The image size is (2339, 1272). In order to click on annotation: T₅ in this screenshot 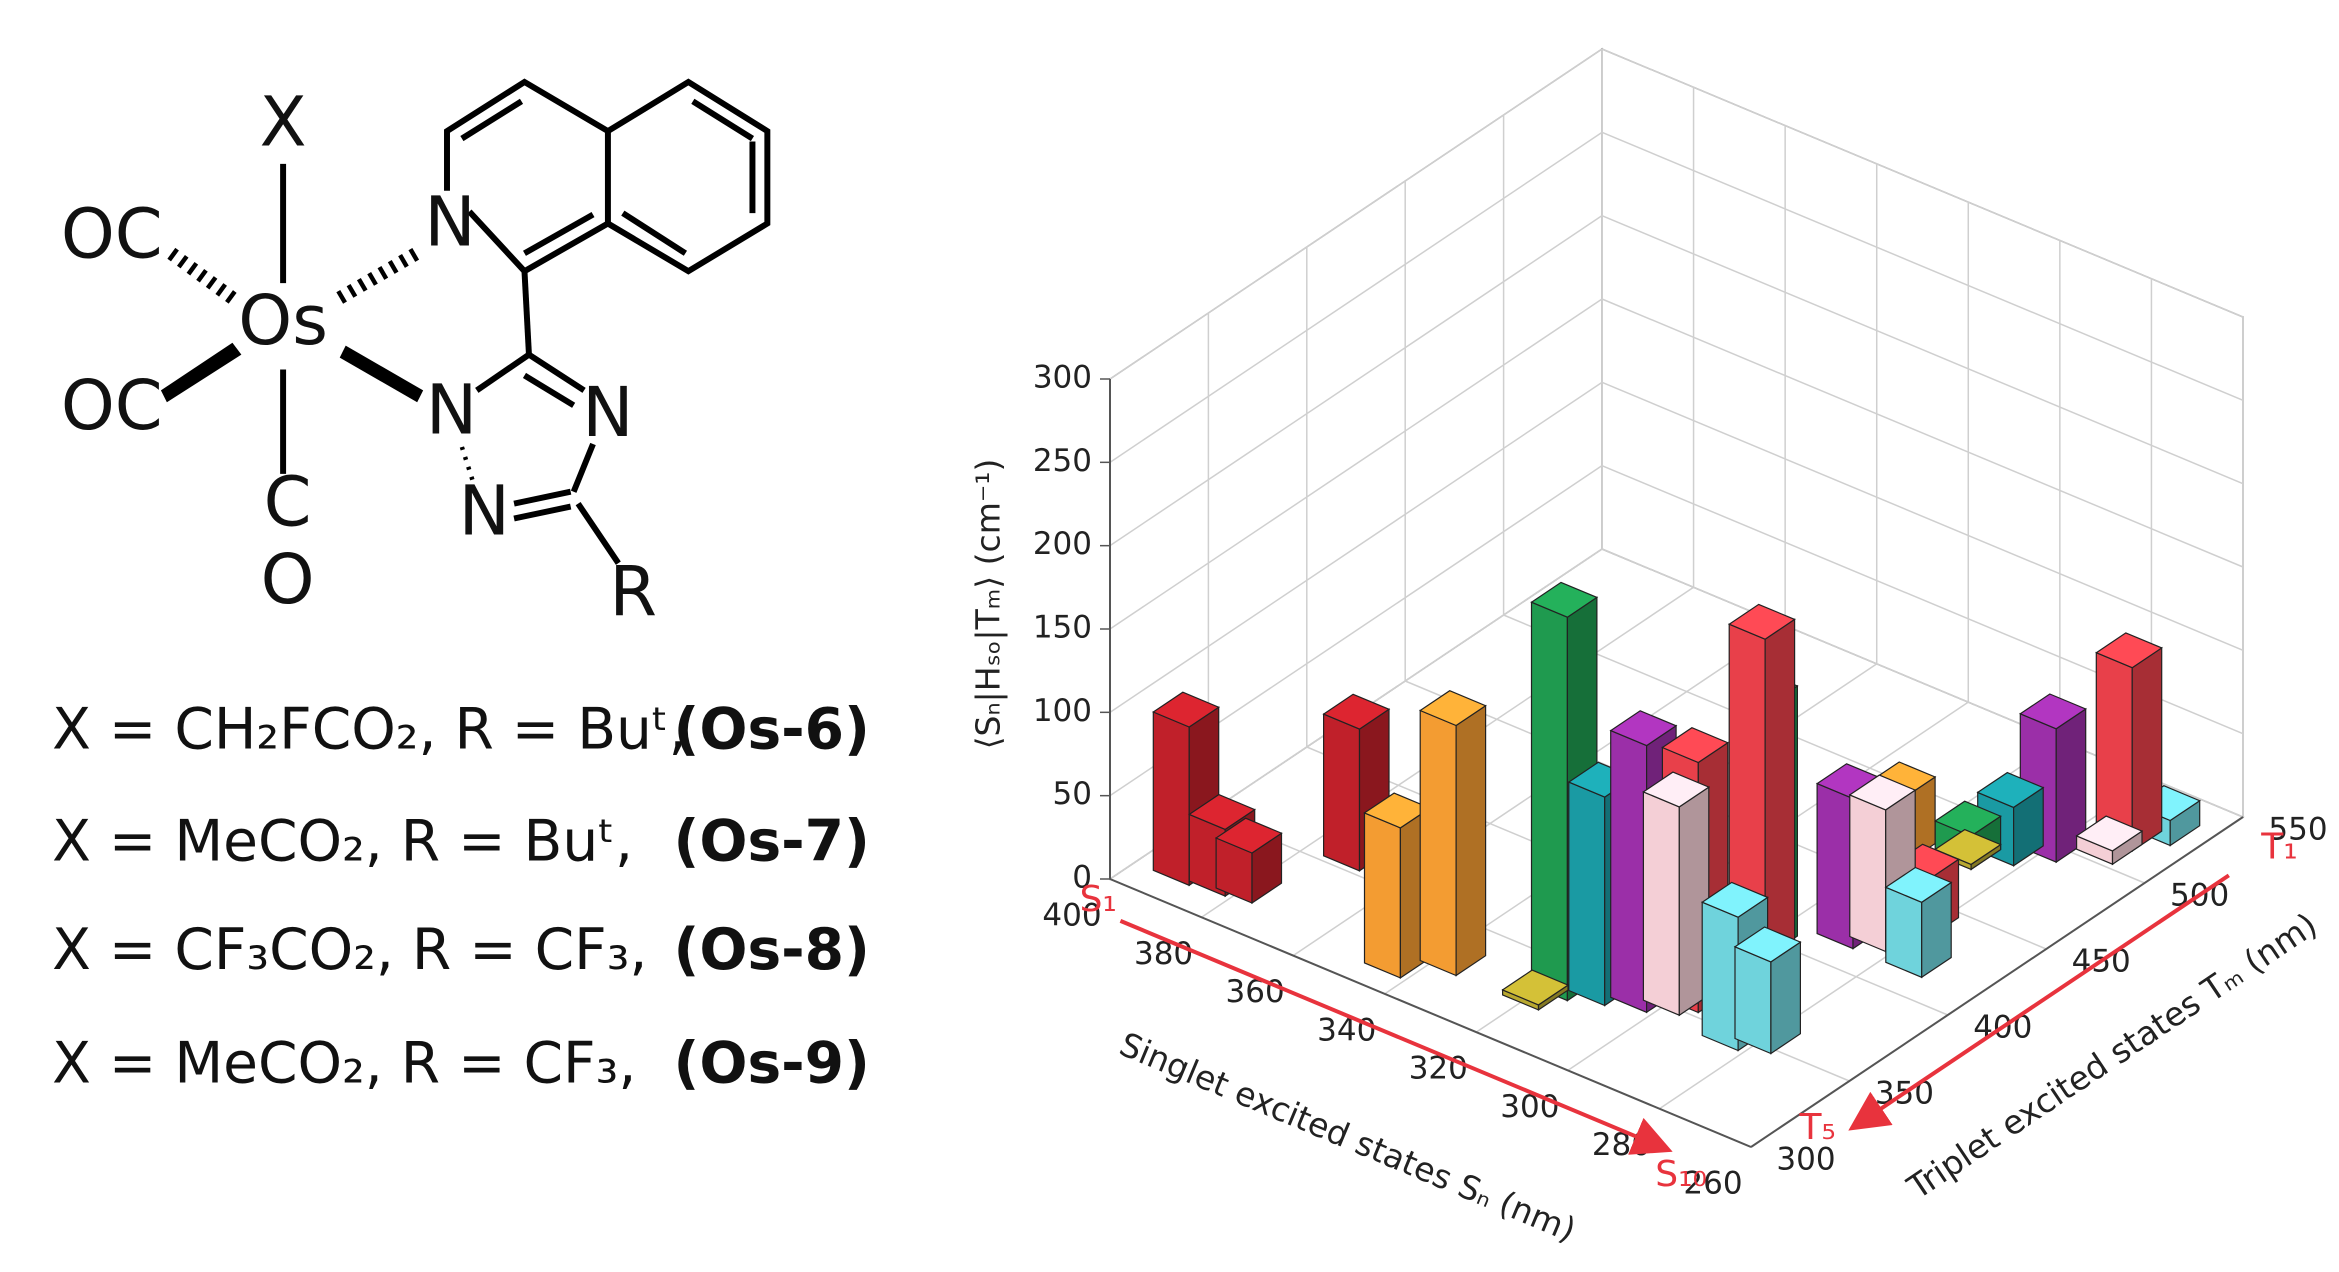, I will do `click(1816, 1127)`.